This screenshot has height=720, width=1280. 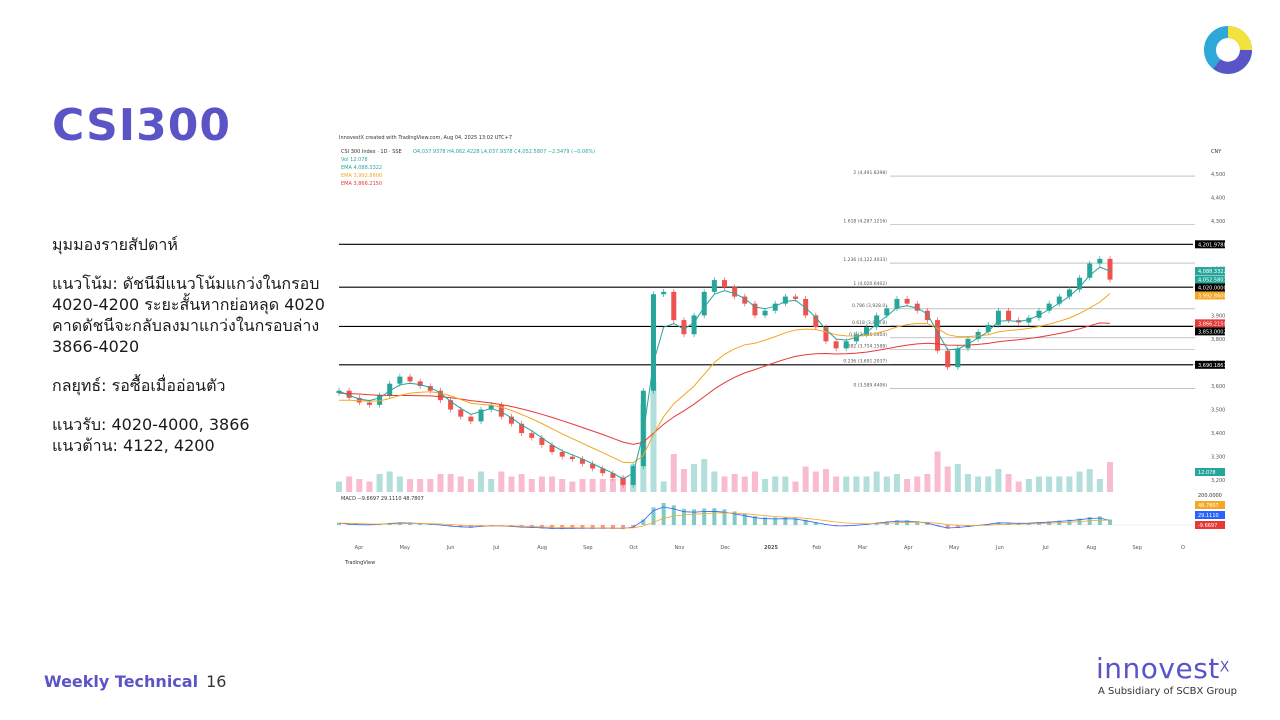 I want to click on level-lines-layer, so click(x=766, y=304).